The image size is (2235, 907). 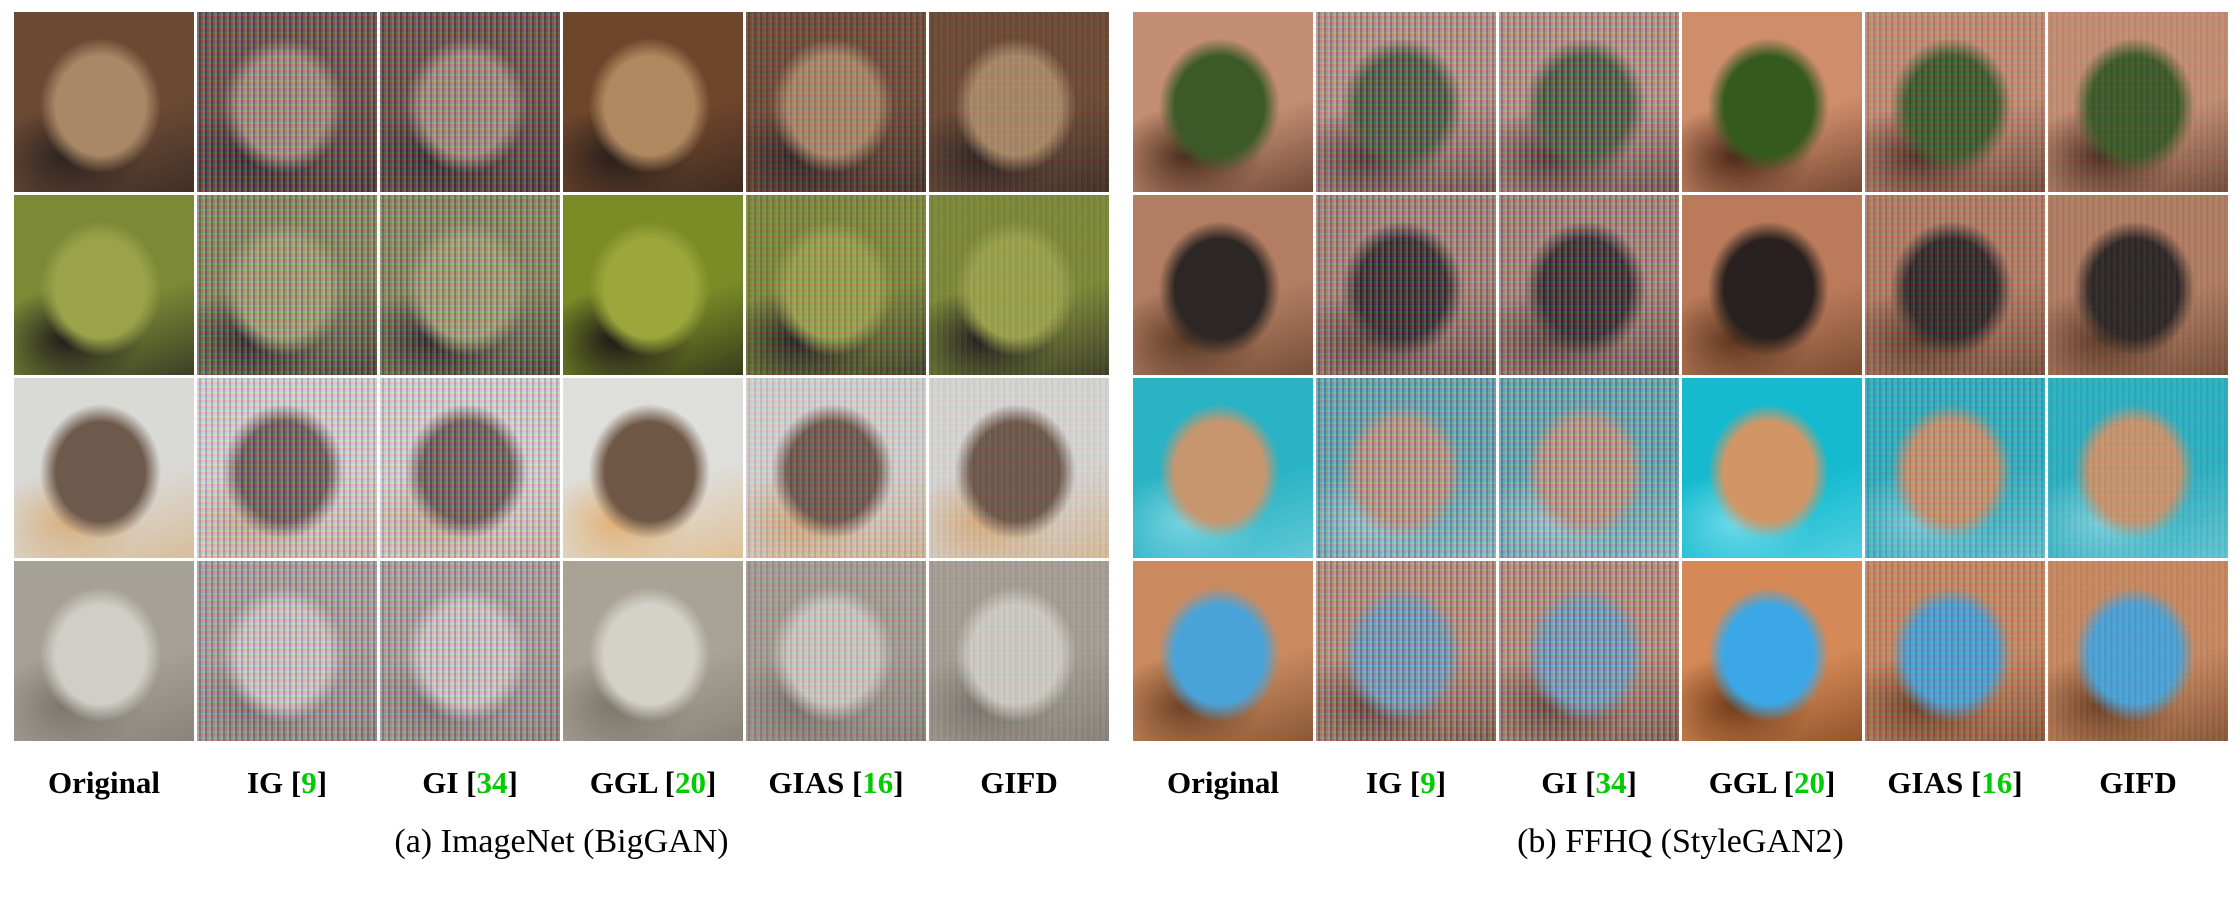 I want to click on subfigure-caption: (a) ImageNet (BigGAN), so click(x=561, y=841).